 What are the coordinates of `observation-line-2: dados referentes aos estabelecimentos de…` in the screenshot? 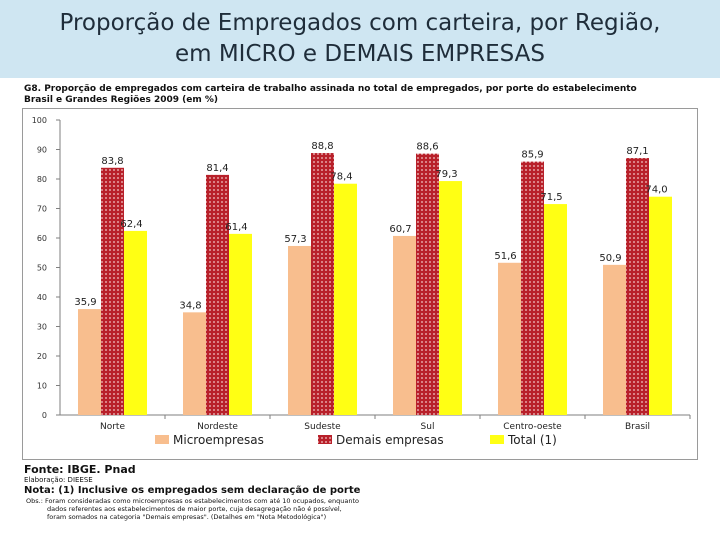 It's located at (194, 509).